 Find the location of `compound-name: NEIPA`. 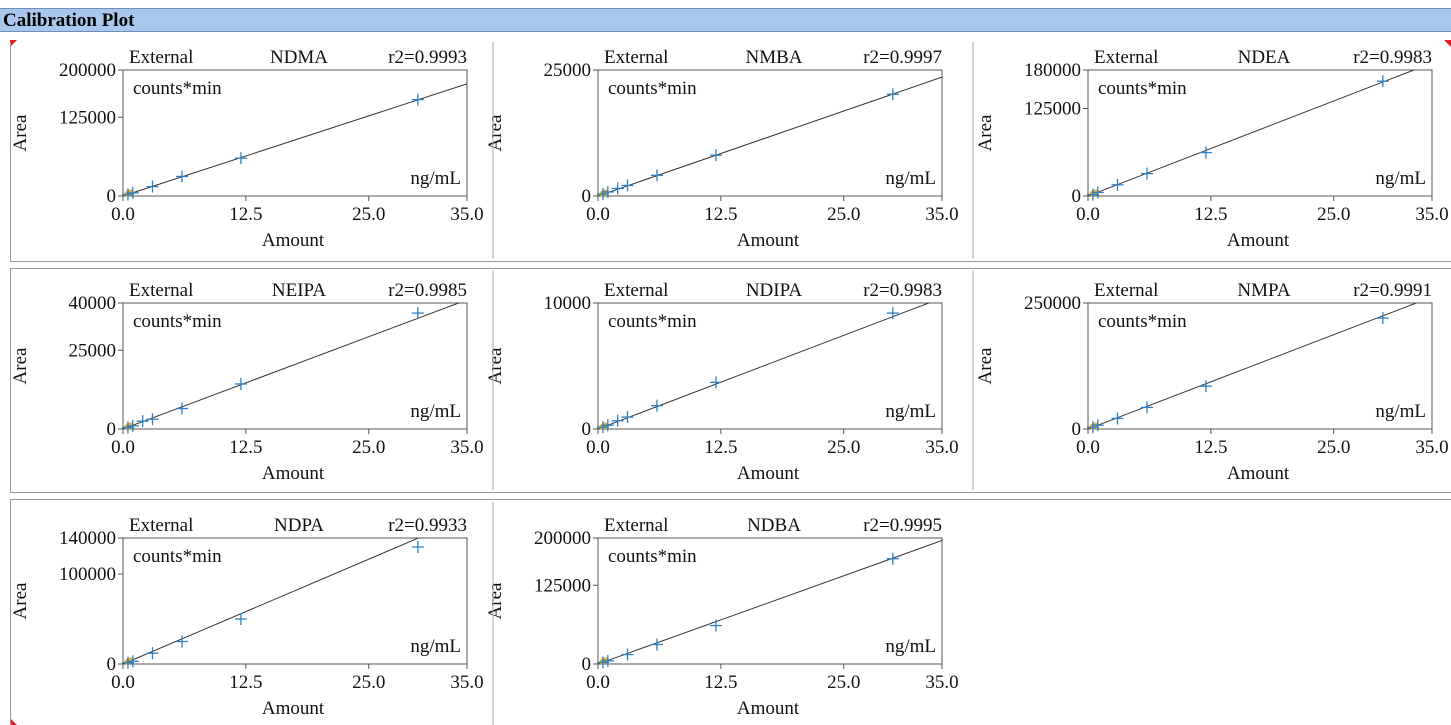

compound-name: NEIPA is located at coordinates (299, 290).